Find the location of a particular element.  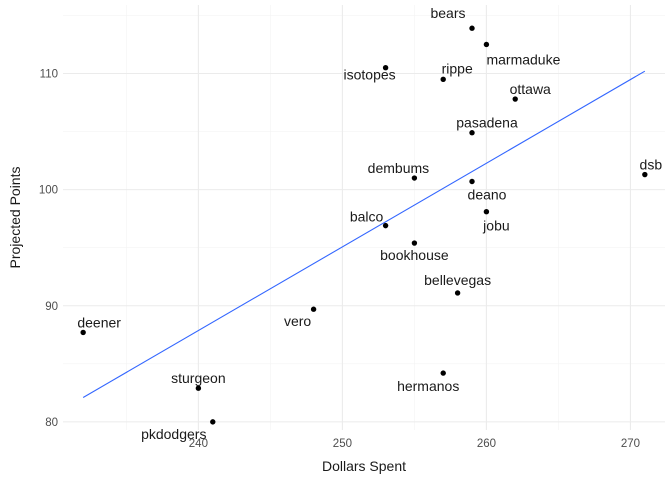

x-axis-title: Dollars Spent is located at coordinates (364, 466).